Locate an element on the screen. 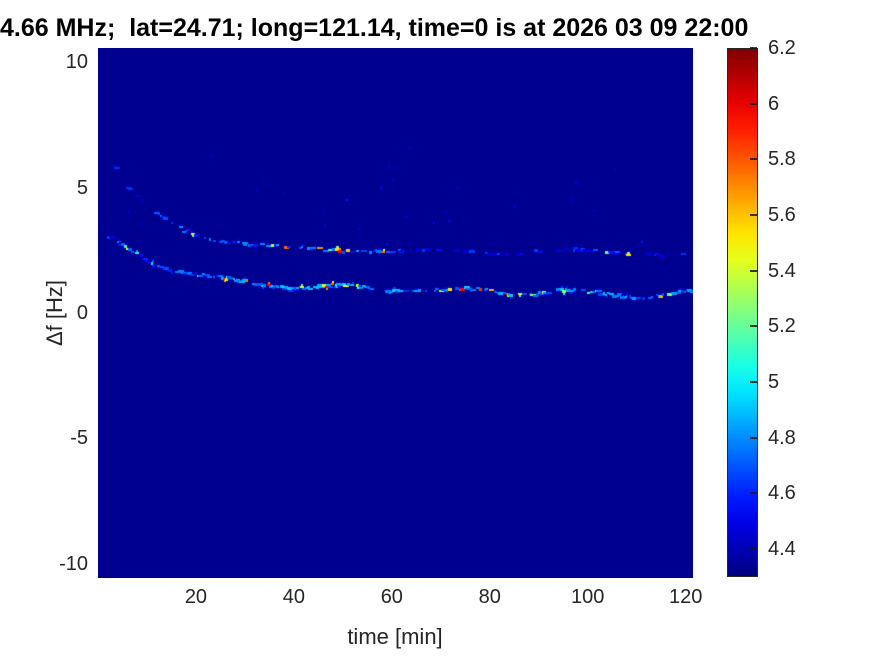 The height and width of the screenshot is (656, 875). colorbar-tick-label: 5.2 is located at coordinates (782, 326).